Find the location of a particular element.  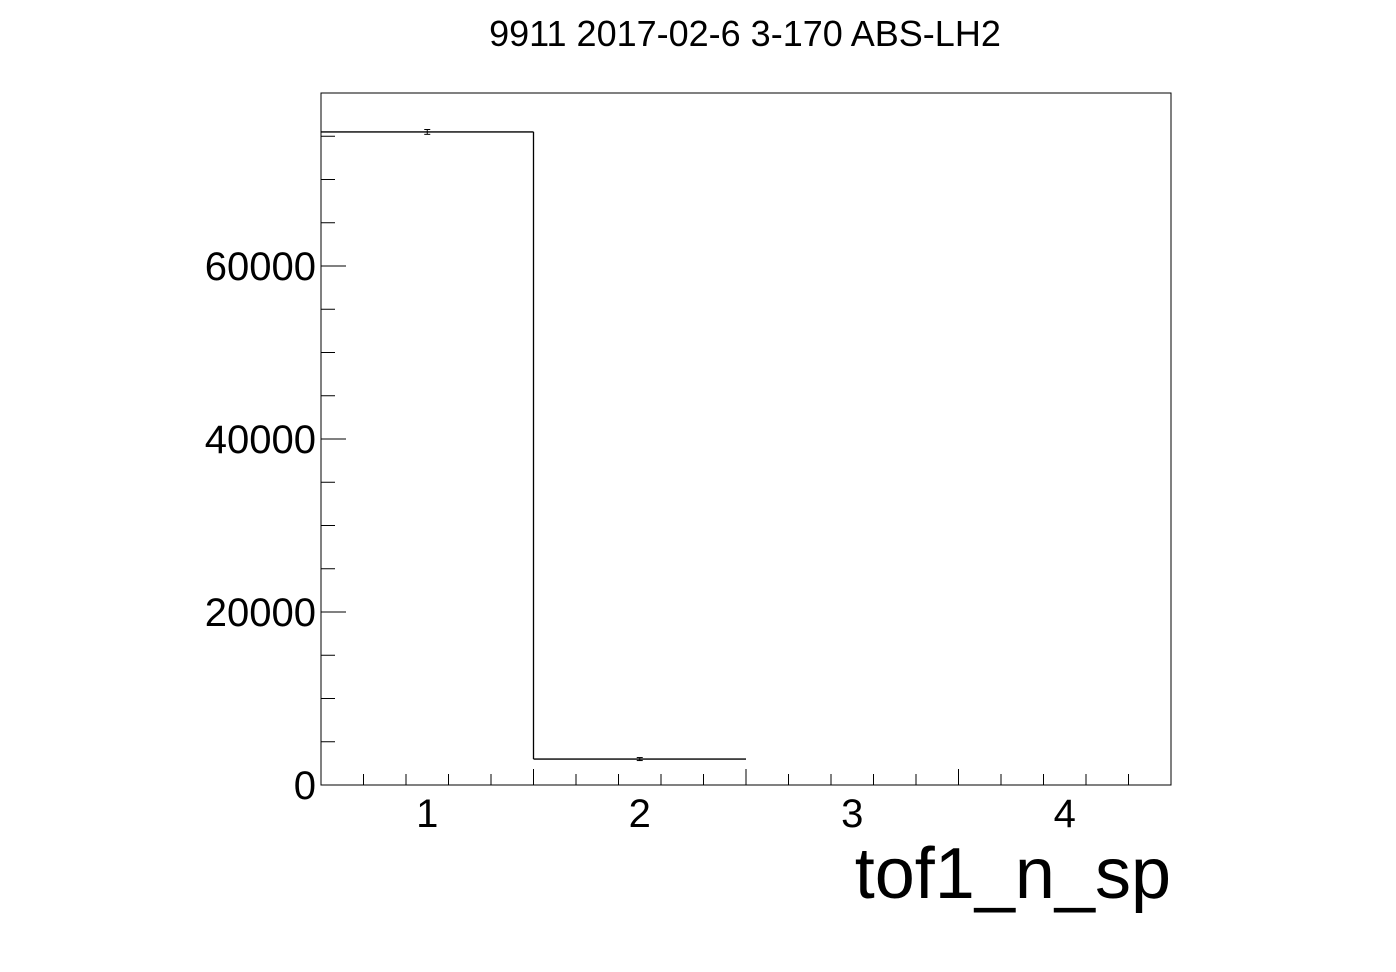

y-tick-label: 60000 is located at coordinates (260, 267).